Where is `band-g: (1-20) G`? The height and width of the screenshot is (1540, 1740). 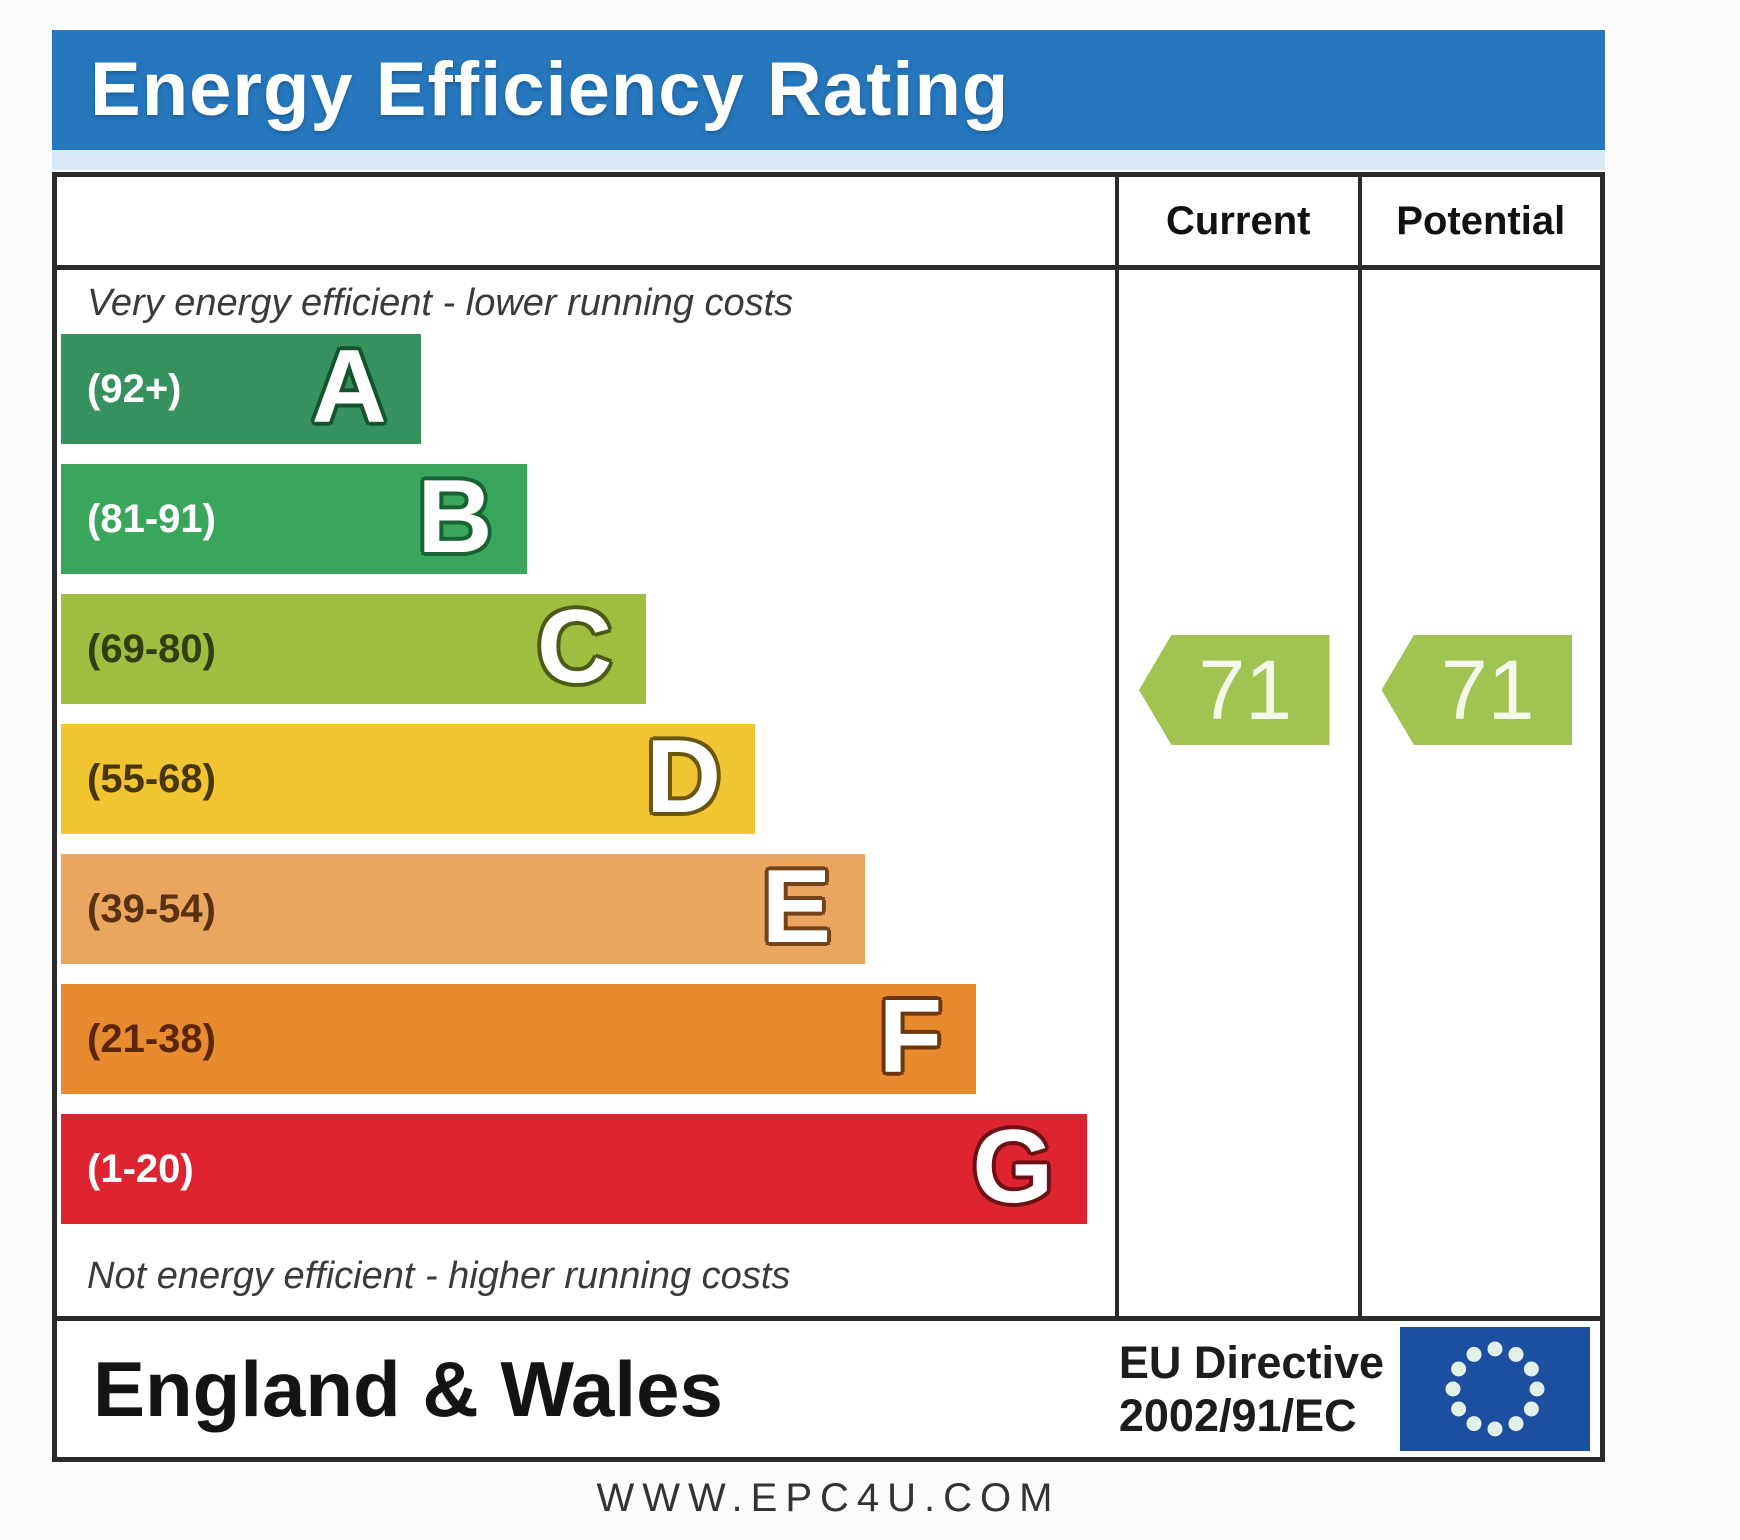 band-g: (1-20) G is located at coordinates (574, 1166).